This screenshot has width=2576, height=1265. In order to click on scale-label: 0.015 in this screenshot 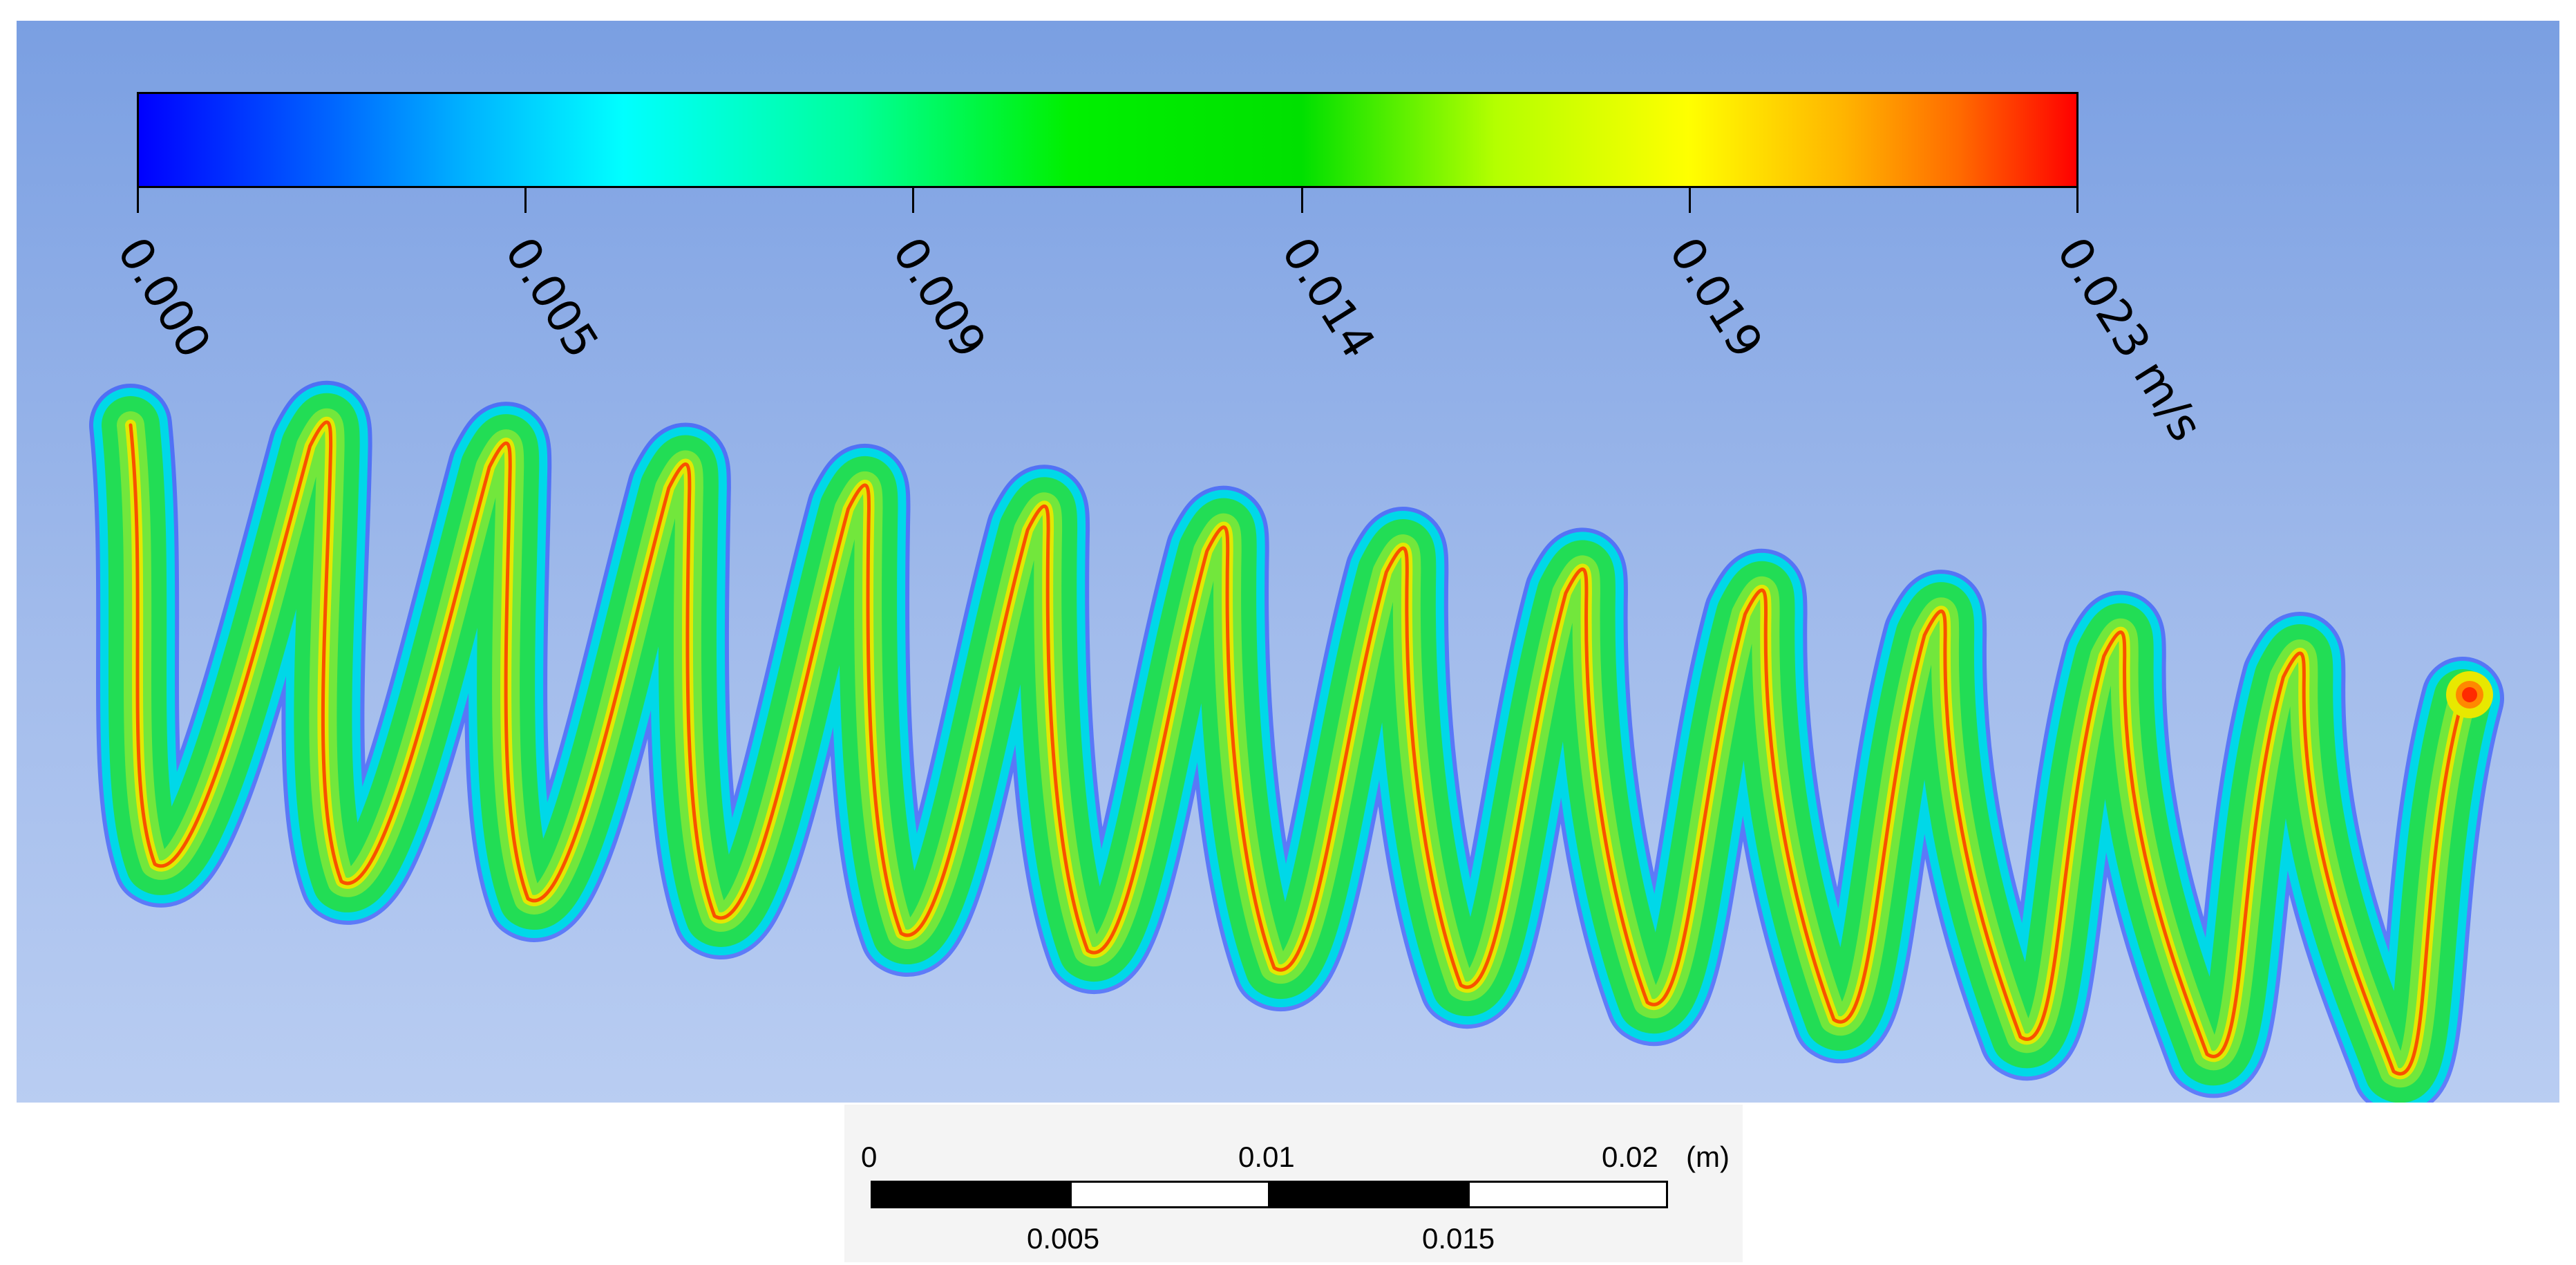, I will do `click(1458, 1238)`.